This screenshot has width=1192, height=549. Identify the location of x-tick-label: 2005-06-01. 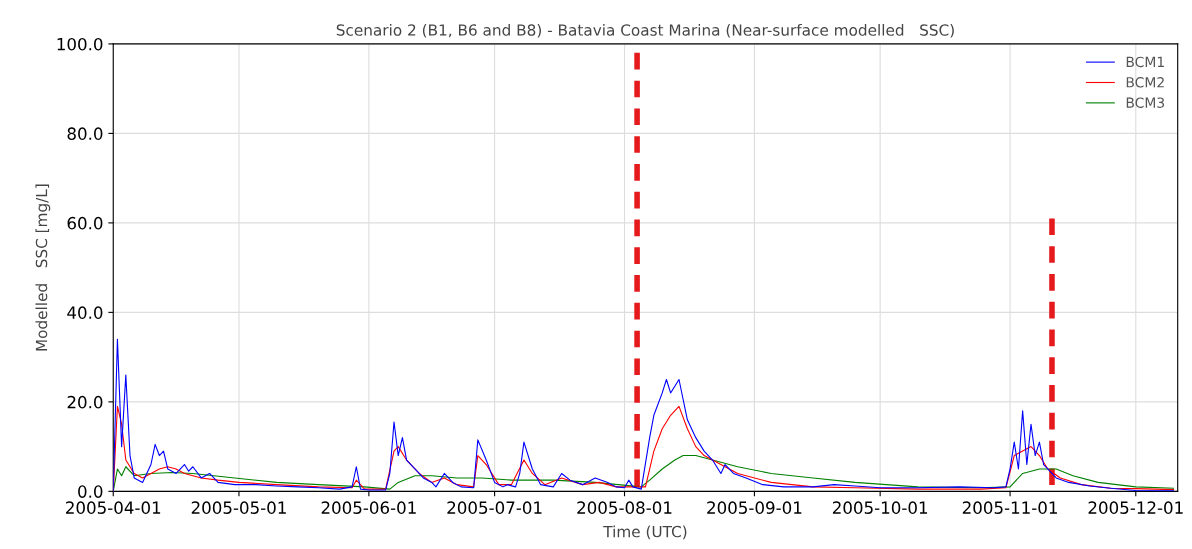
(368, 507).